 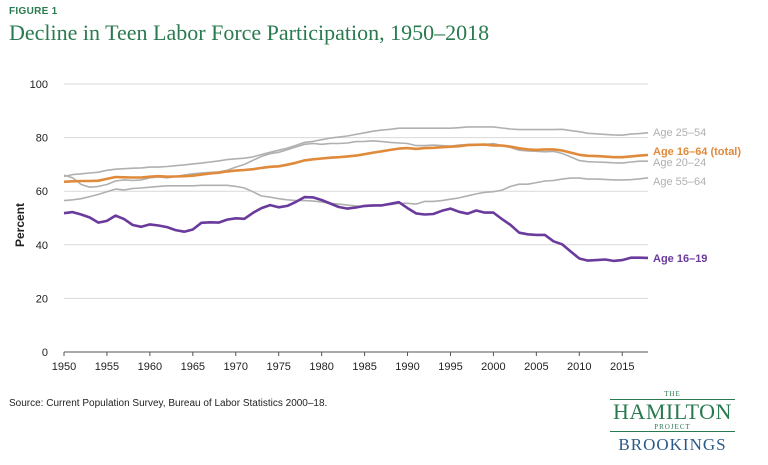 I want to click on hamilton-brookings-logo: THE HAMILTON PROJECT BROOKINGS, so click(x=672, y=422).